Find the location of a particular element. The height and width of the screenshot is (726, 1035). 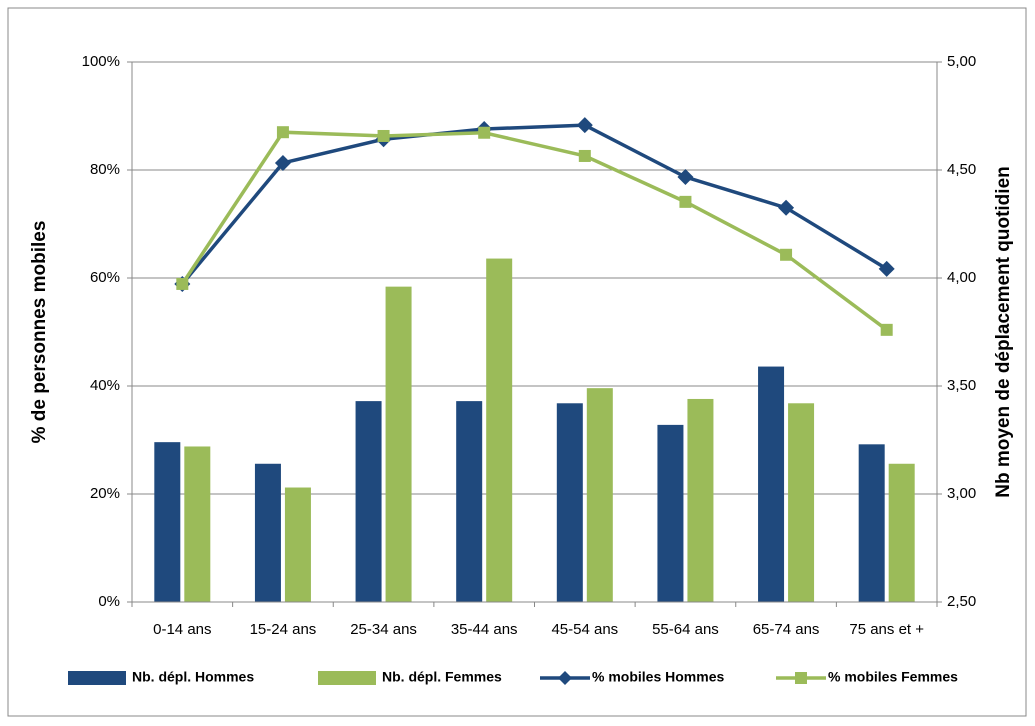

x-tick-label: 15-24 ans is located at coordinates (283, 629).